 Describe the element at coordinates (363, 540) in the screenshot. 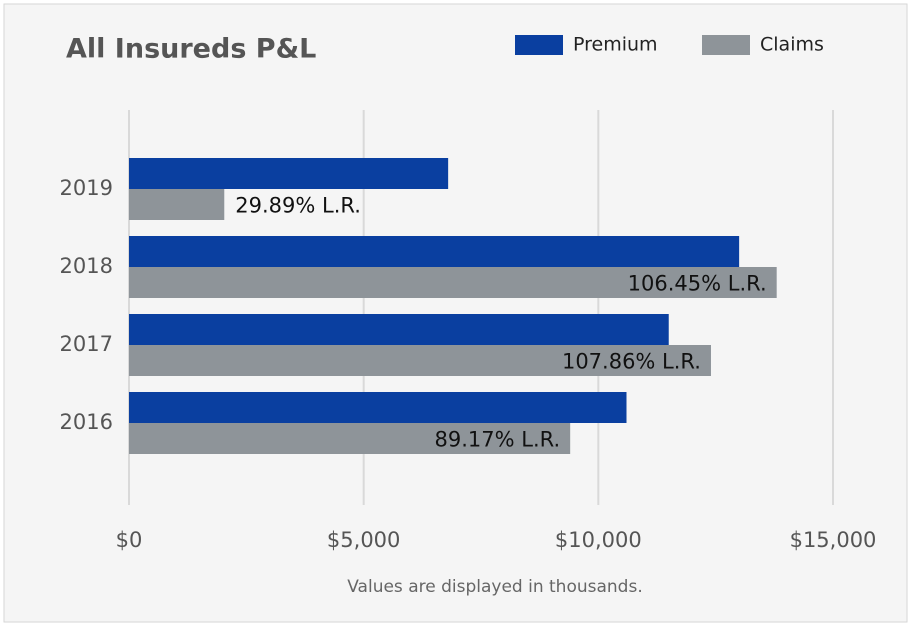

I see `x-tick-label: $5,000` at that location.